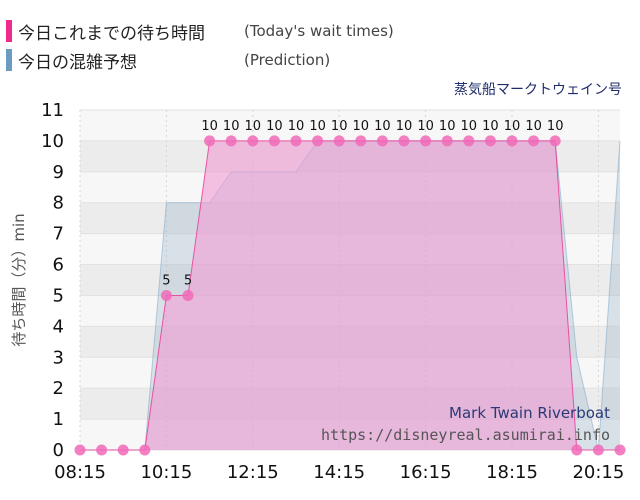  Describe the element at coordinates (319, 31) in the screenshot. I see `legend-today-subtitle: (Today's wait times)` at that location.